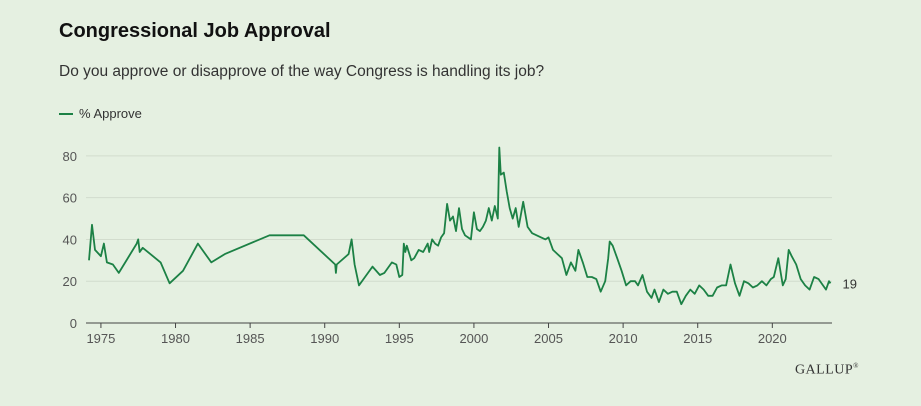 The width and height of the screenshot is (921, 406). What do you see at coordinates (175, 338) in the screenshot?
I see `x-tick-label: 1980` at bounding box center [175, 338].